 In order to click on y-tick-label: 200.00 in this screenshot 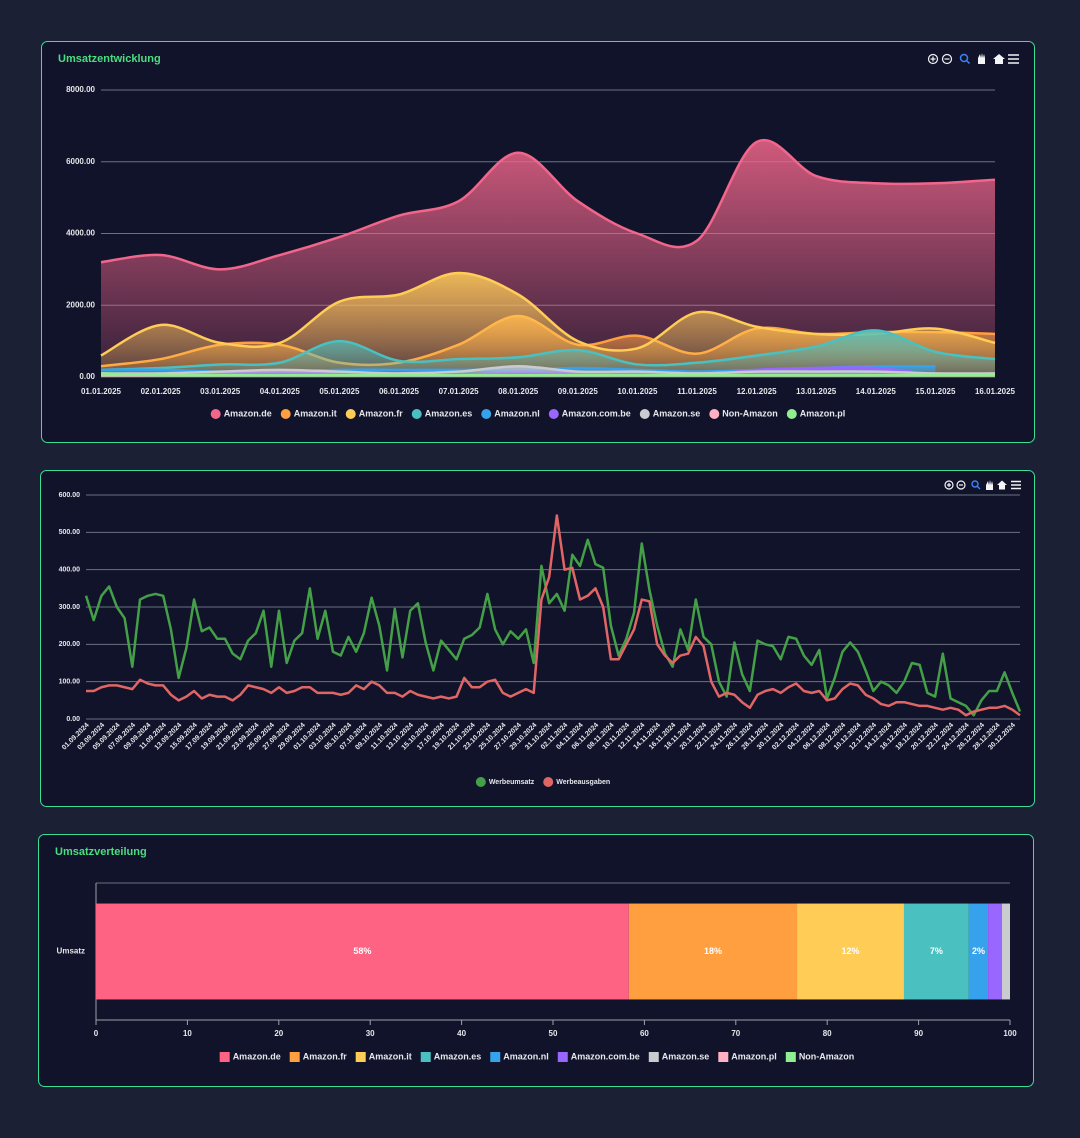, I will do `click(70, 644)`.